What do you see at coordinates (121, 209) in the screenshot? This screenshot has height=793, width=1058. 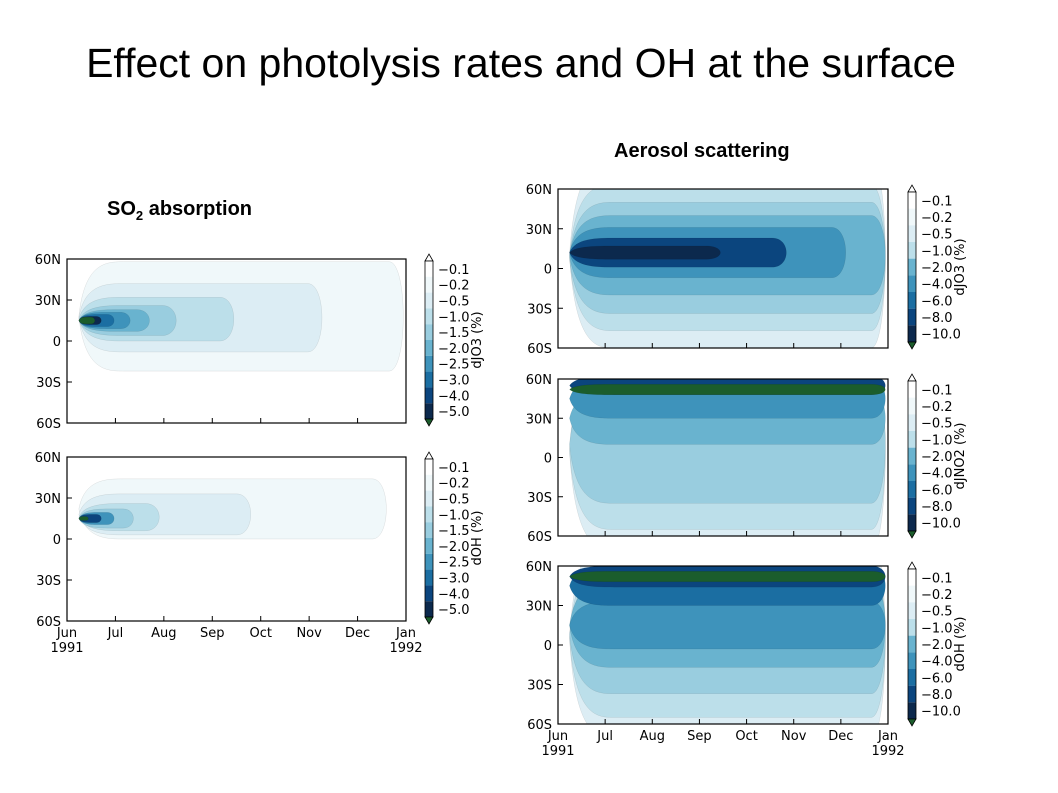 I see `so2-heading-main: SO` at bounding box center [121, 209].